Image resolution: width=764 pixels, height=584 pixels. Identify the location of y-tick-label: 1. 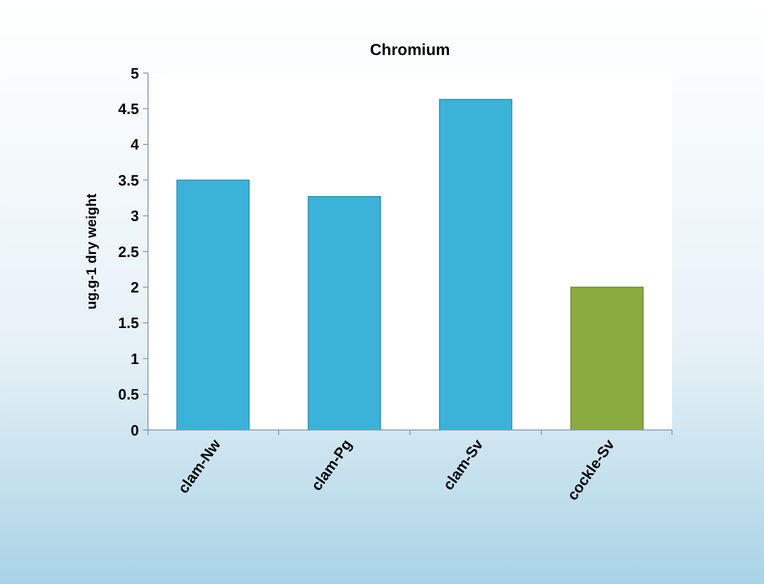
(134, 359).